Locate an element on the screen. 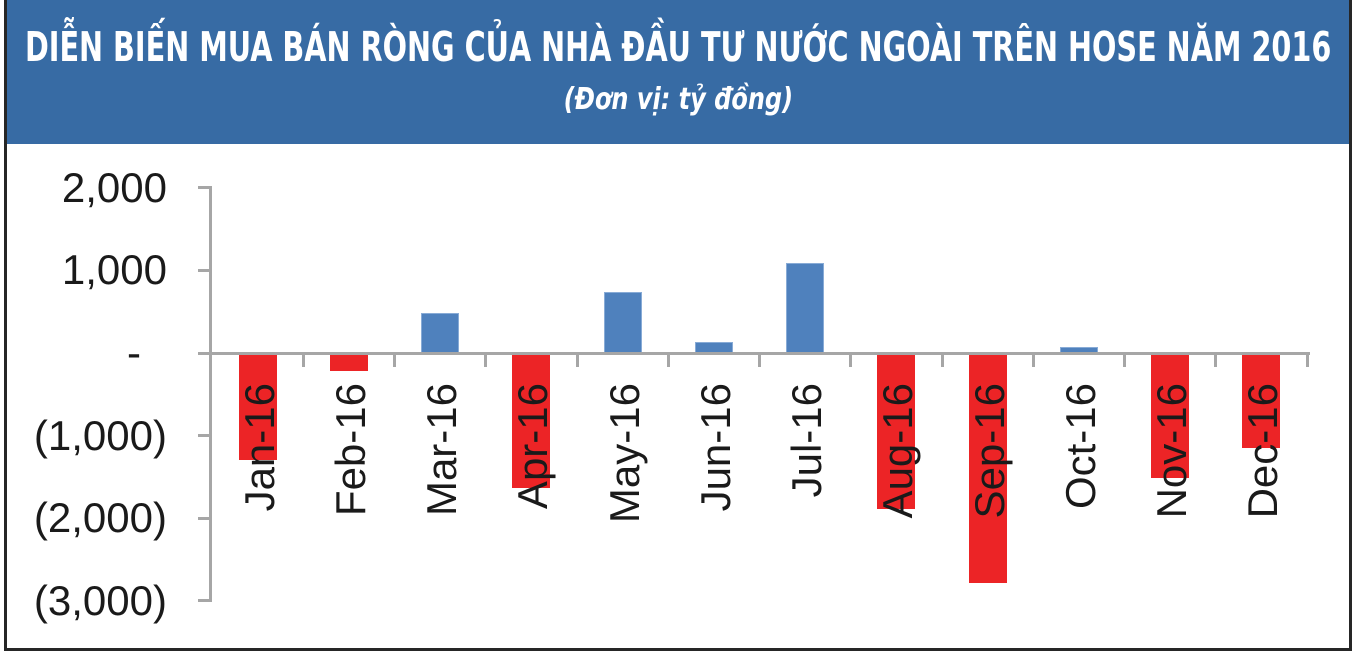  x-axis-line is located at coordinates (759, 353).